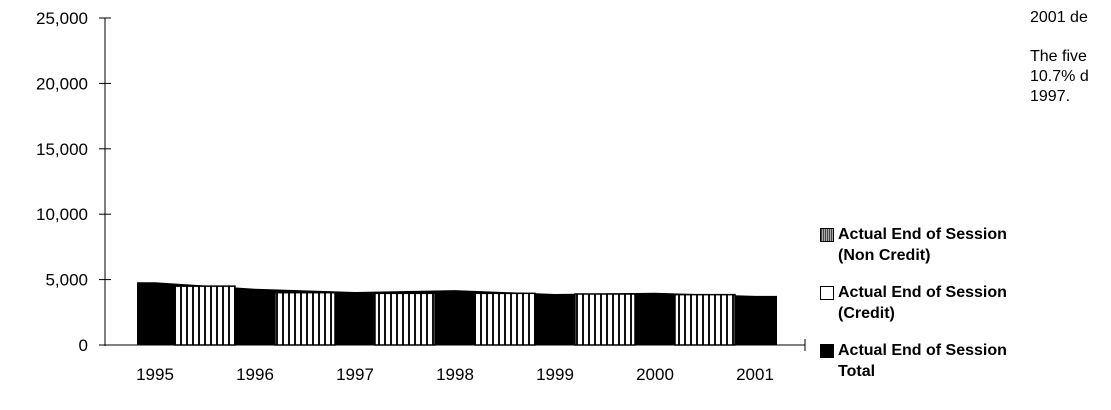 The height and width of the screenshot is (410, 1111). Describe the element at coordinates (1050, 96) in the screenshot. I see `side-text-line-4: 1997.` at that location.